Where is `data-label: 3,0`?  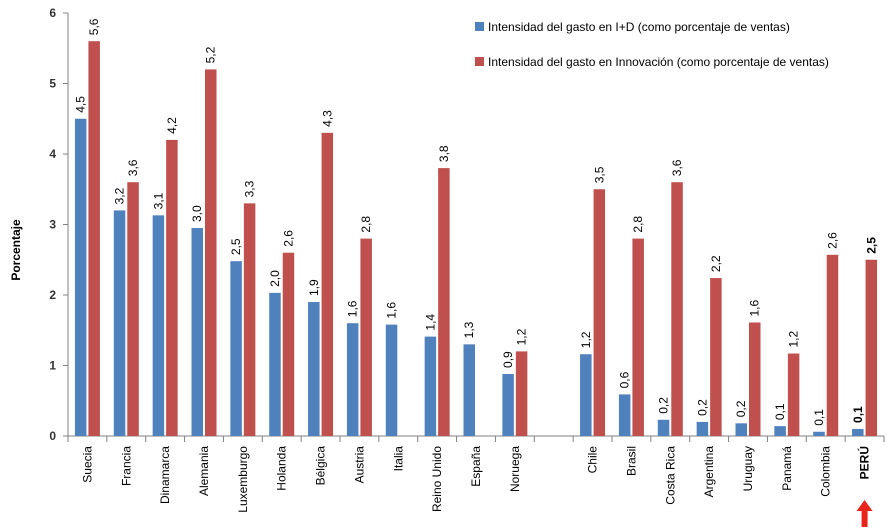 data-label: 3,0 is located at coordinates (197, 213).